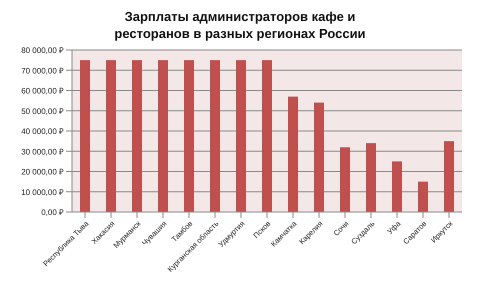  What do you see at coordinates (42, 111) in the screenshot?
I see `y-tick-label: 50 000,00 ₽` at bounding box center [42, 111].